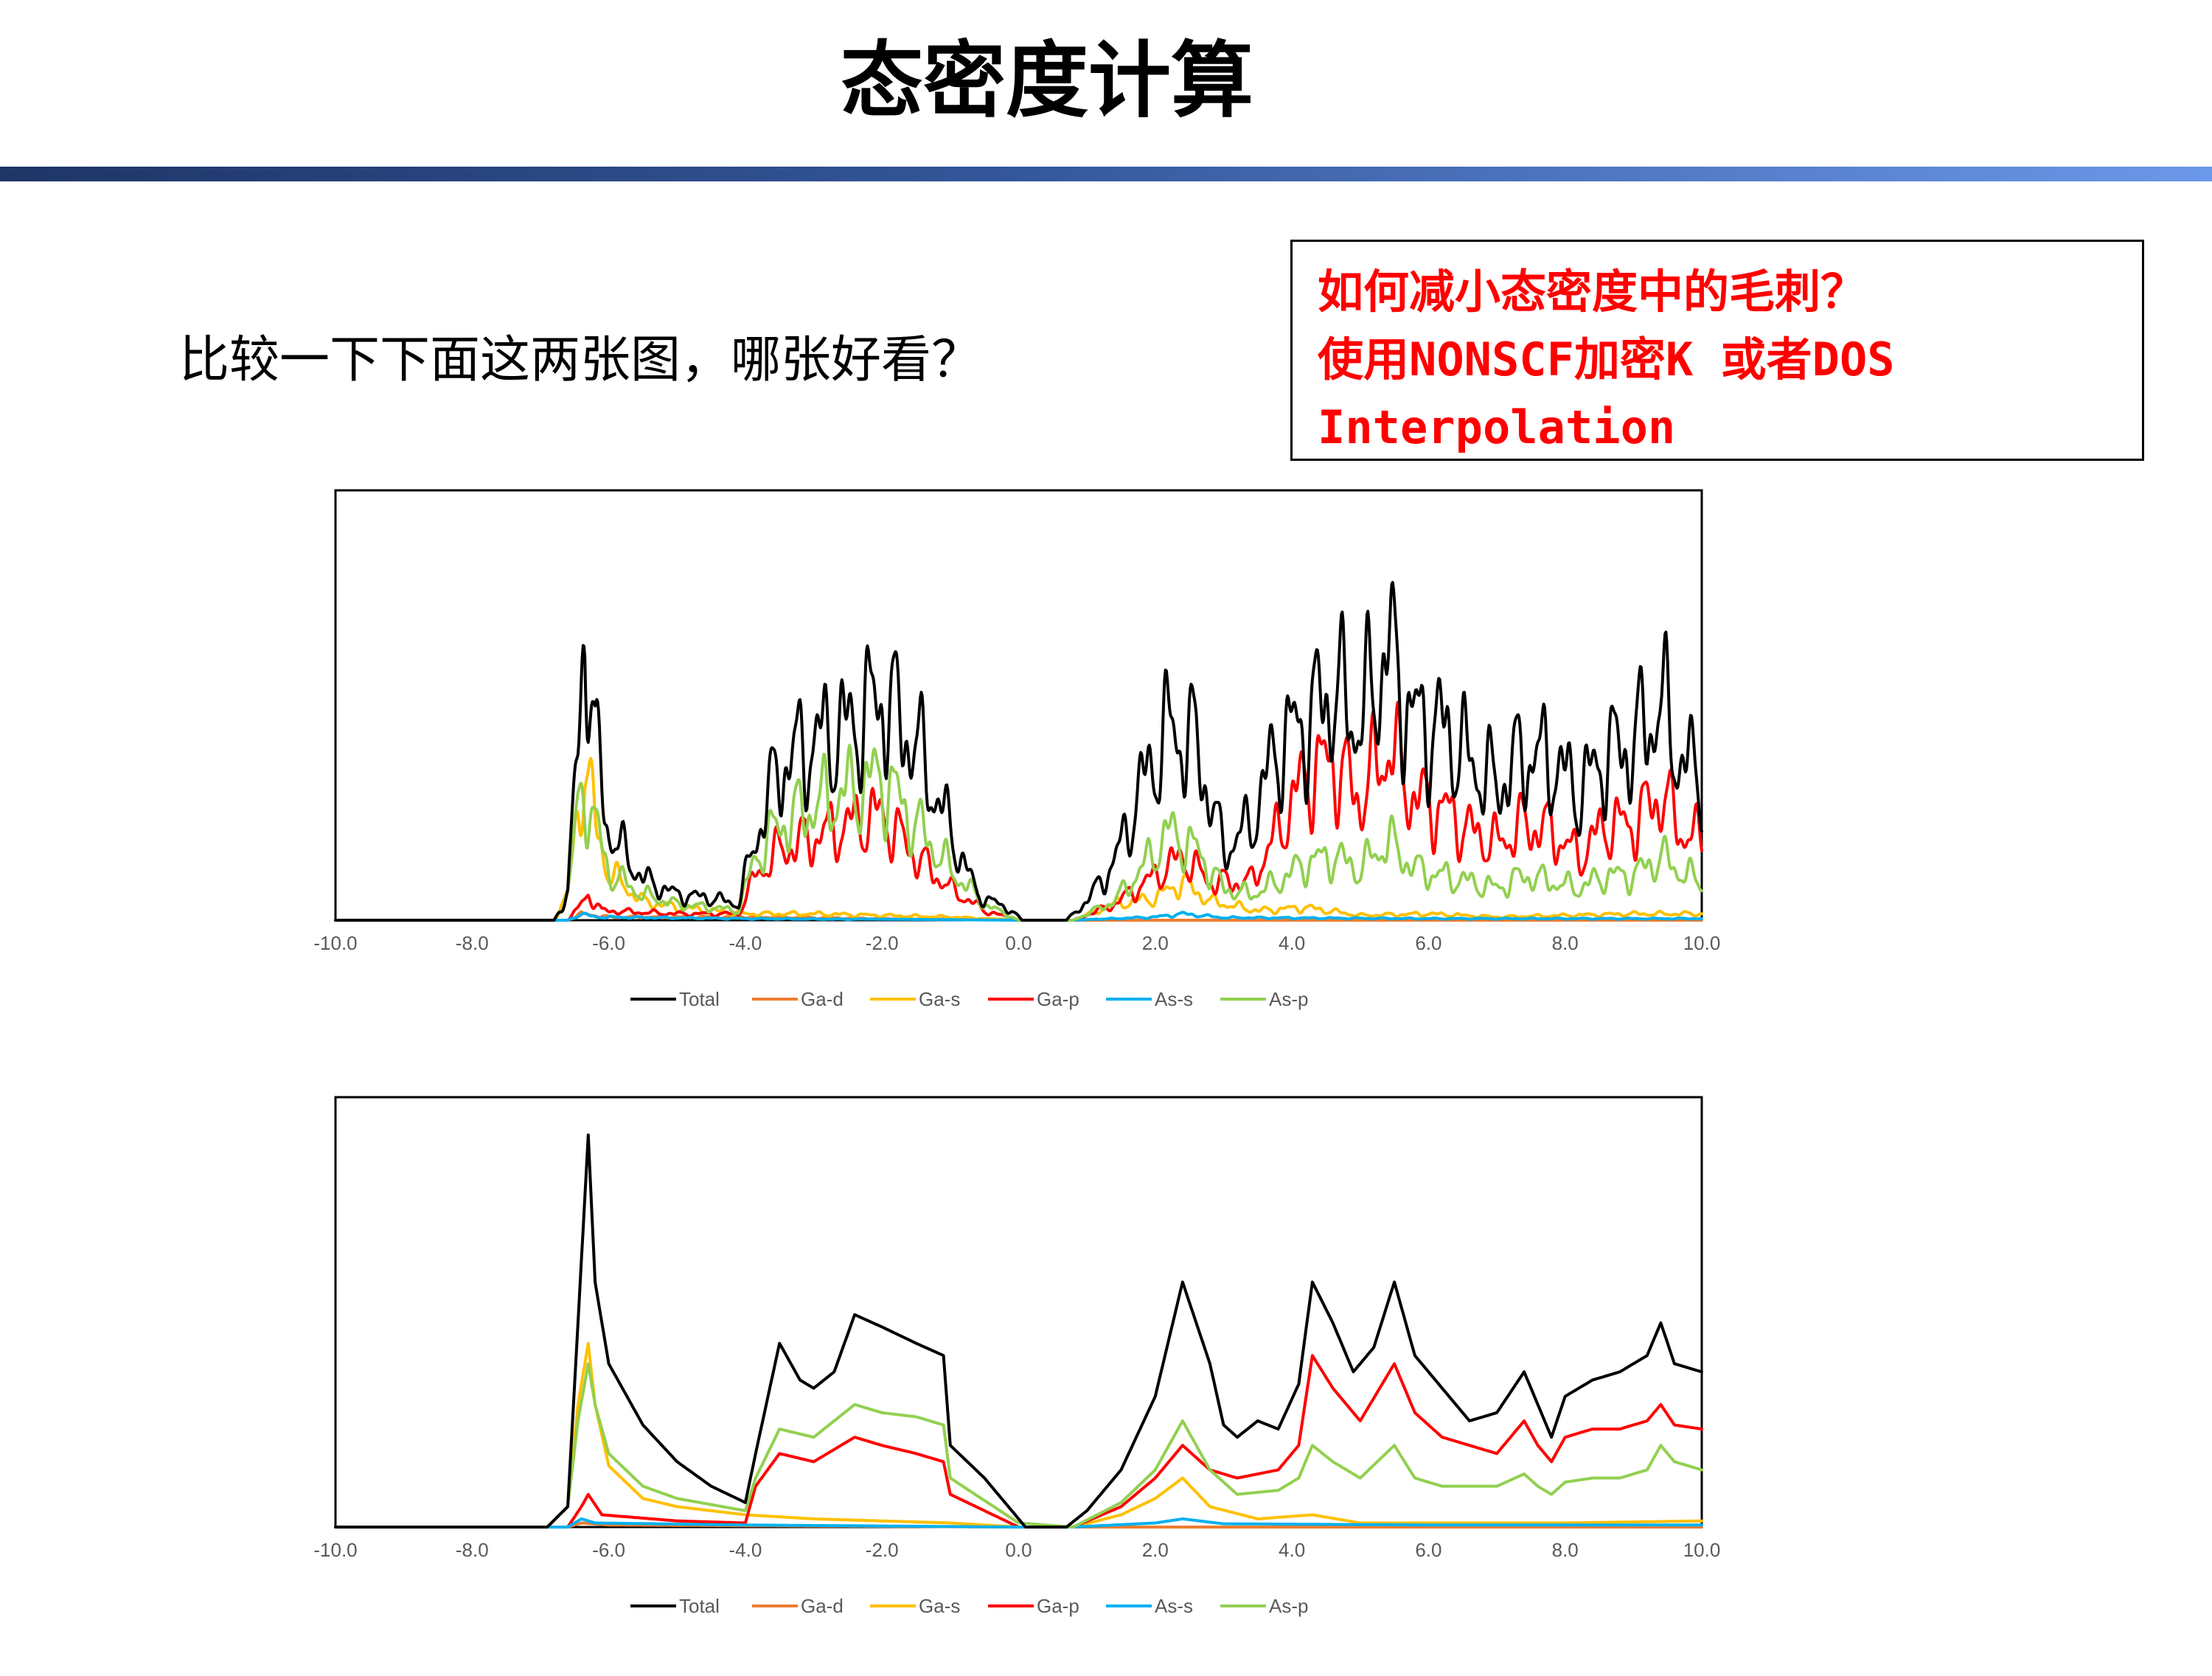 The width and height of the screenshot is (2212, 1676). Describe the element at coordinates (1047, 80) in the screenshot. I see `slide-title: 态密度计算` at that location.